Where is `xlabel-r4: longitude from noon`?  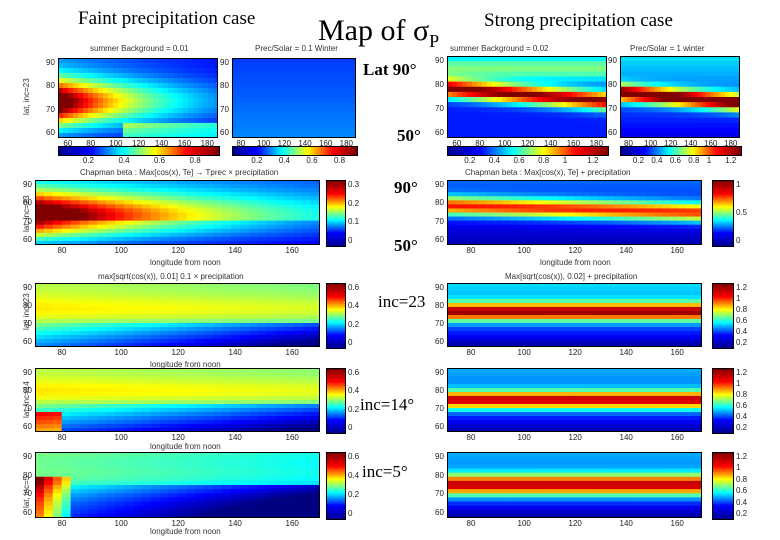 xlabel-r4: longitude from noon is located at coordinates (185, 446).